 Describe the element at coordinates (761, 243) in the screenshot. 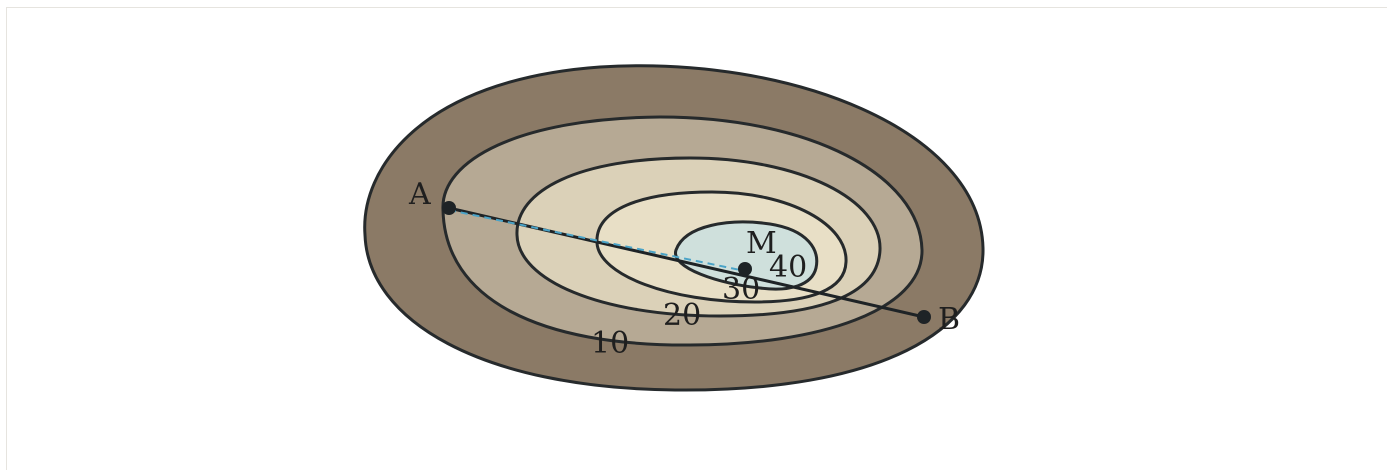

I see `point-label-m: M` at that location.